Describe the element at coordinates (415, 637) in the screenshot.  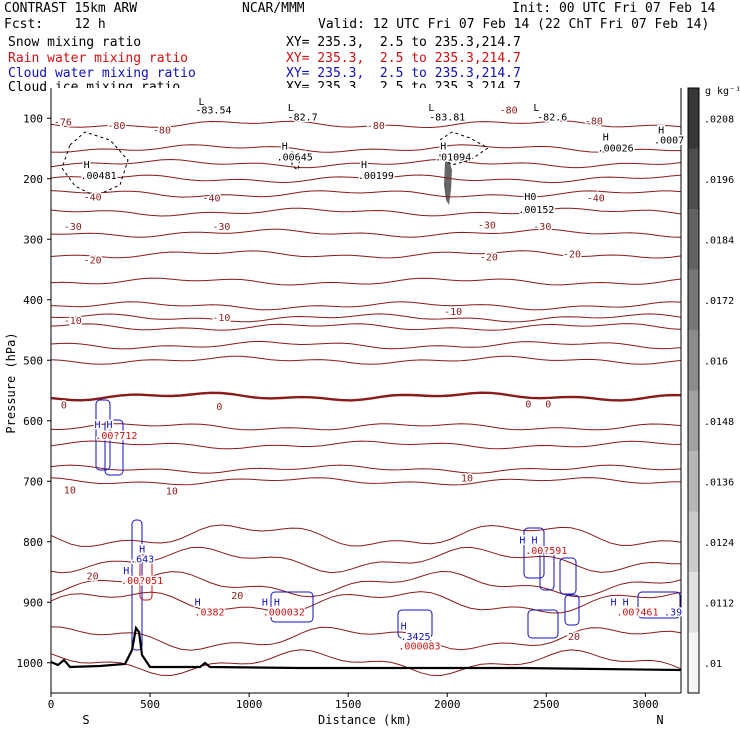
I see `contour-annotation: .3425` at that location.